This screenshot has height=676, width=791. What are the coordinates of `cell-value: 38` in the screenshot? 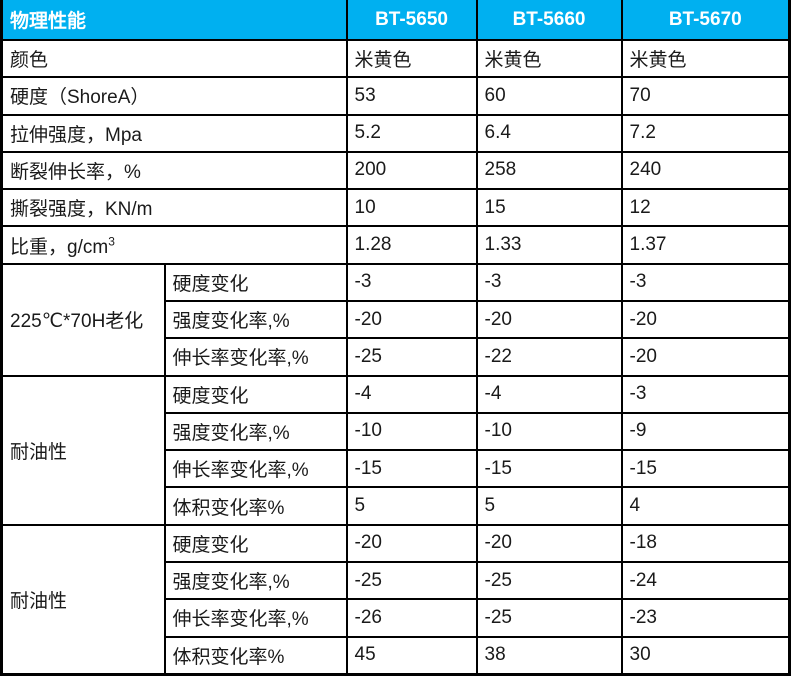 It's located at (549, 655).